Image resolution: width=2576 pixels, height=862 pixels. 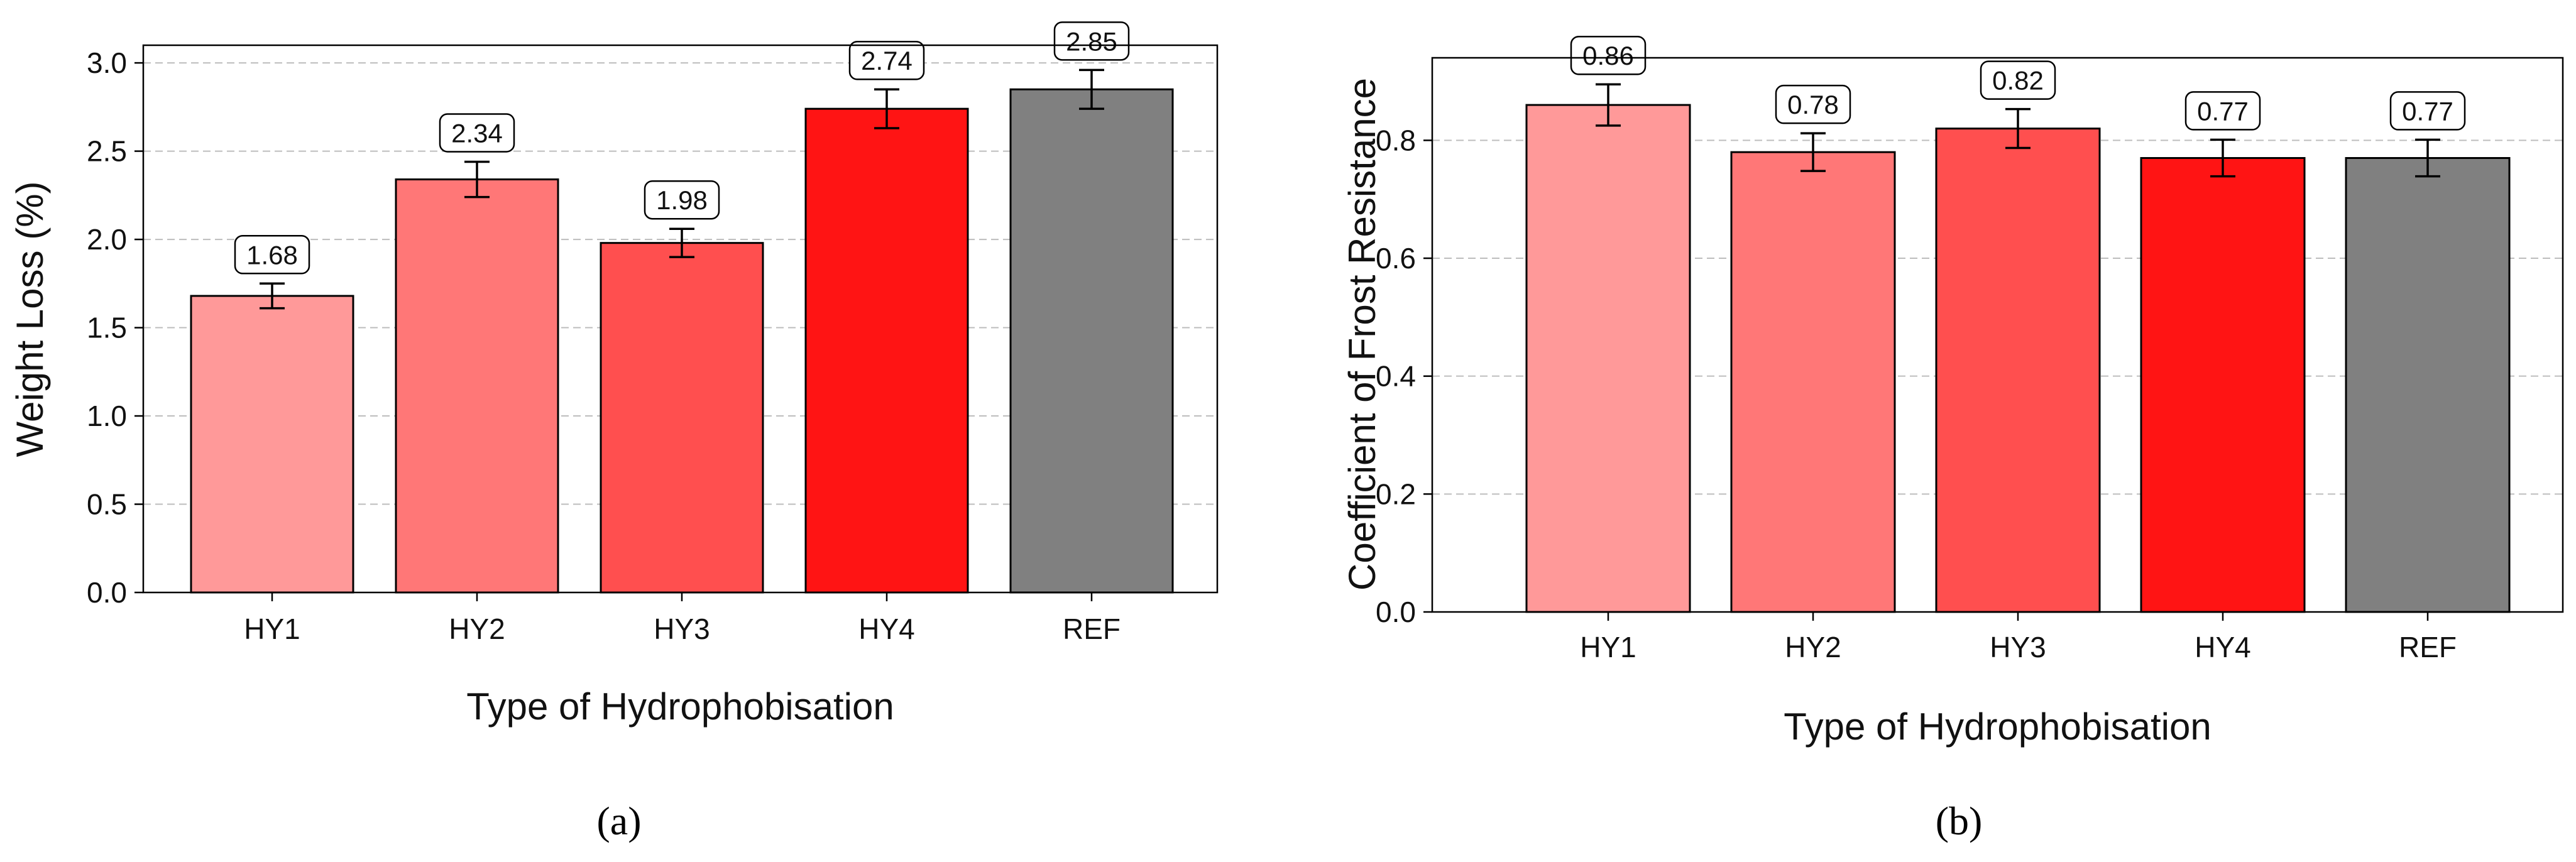 I want to click on y-tick-label: 0.8, so click(x=1396, y=140).